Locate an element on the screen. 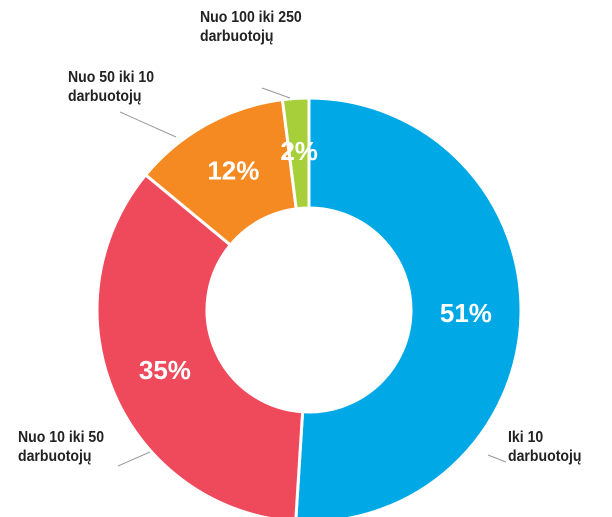  category-label: Iki 10 darbuotojų is located at coordinates (545, 447).